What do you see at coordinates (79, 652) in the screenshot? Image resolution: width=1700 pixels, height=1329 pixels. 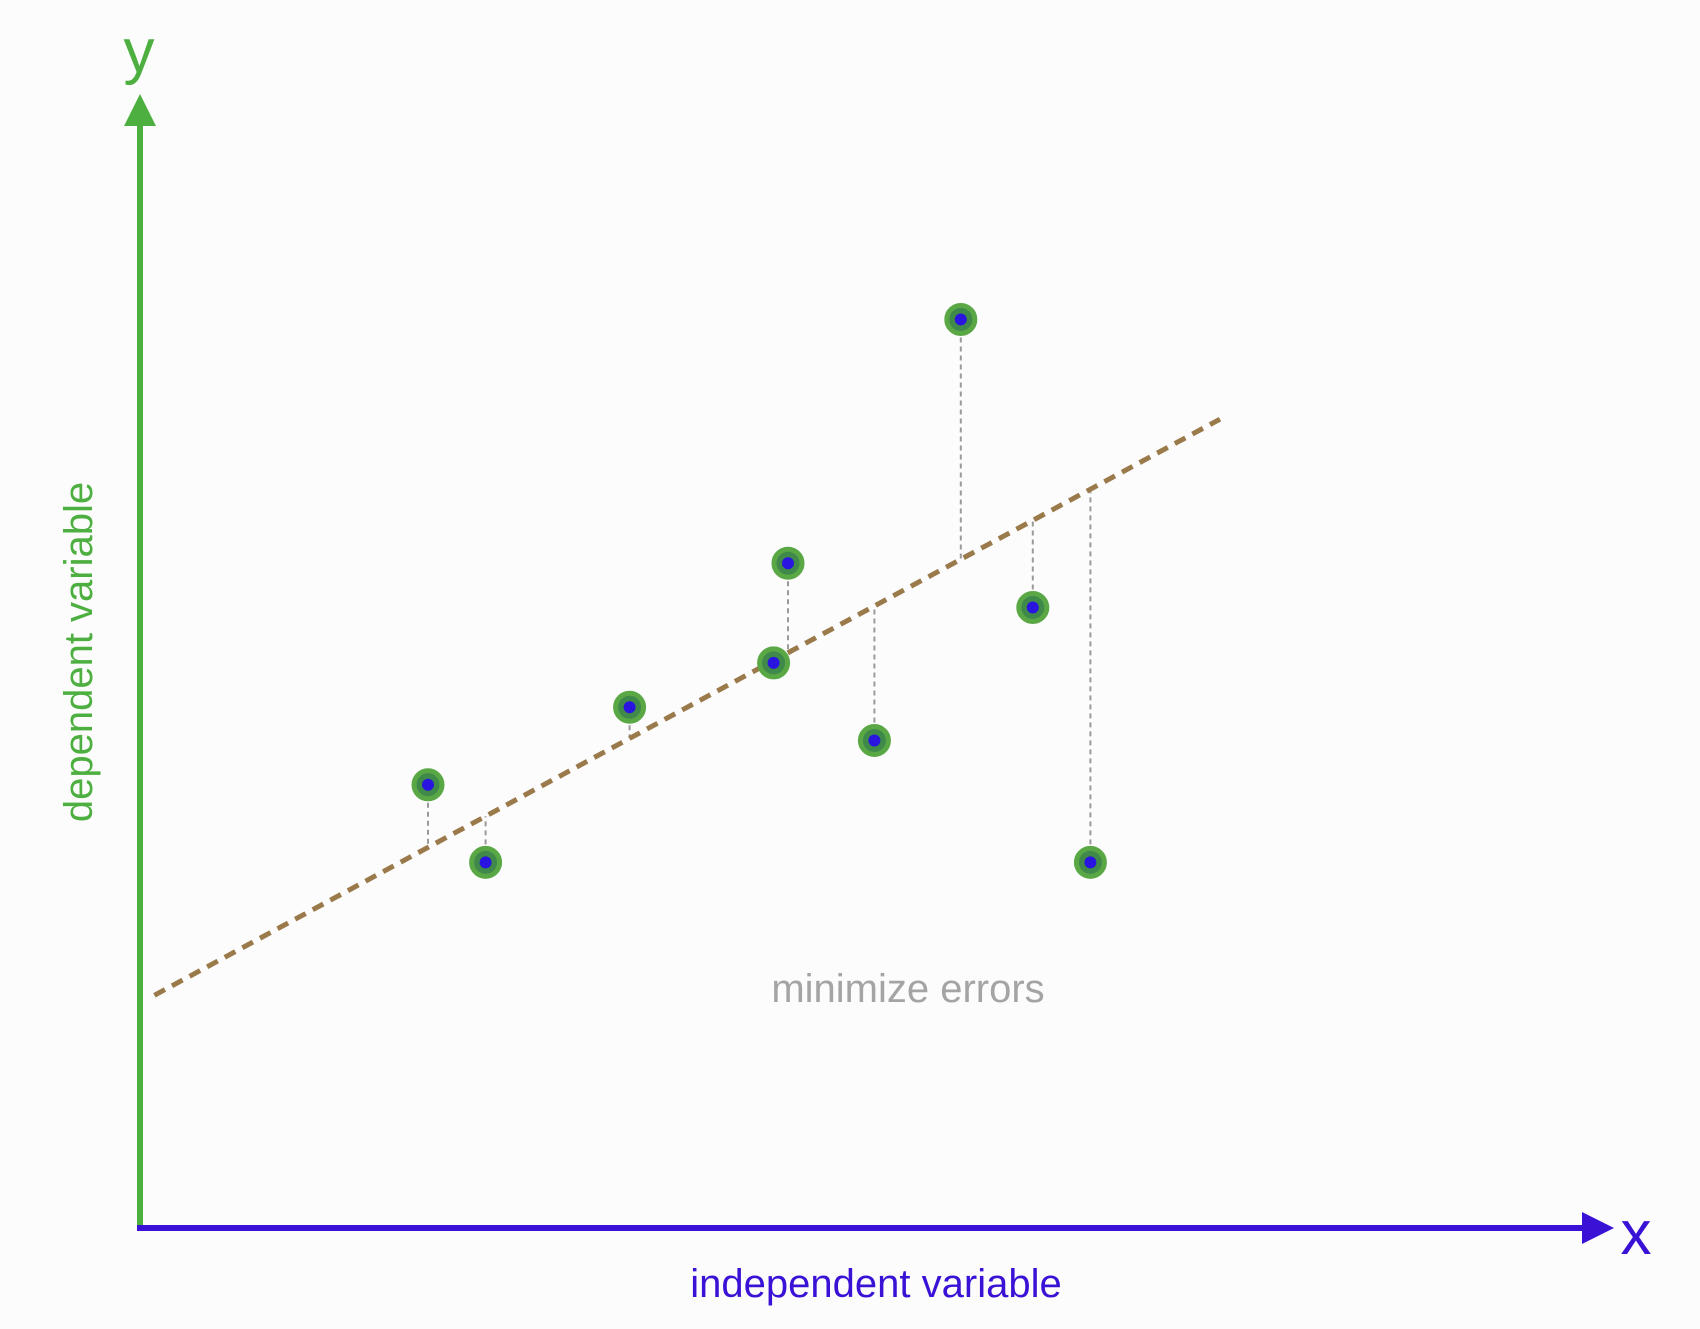 I see `y-axis-title: dependent variable` at bounding box center [79, 652].